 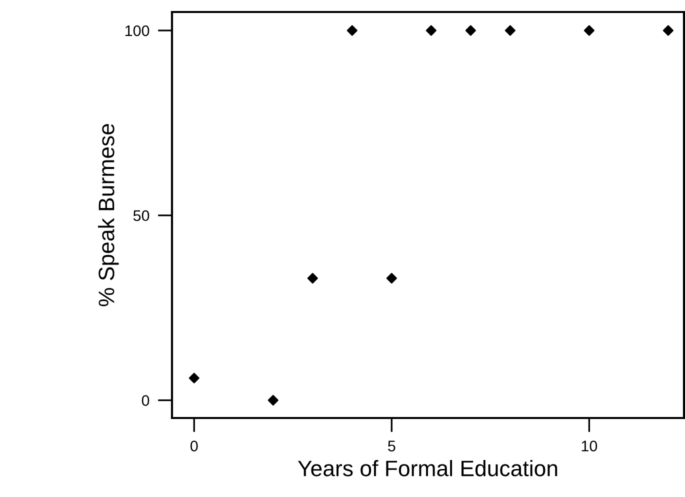 I want to click on y-tick-label: 0, so click(x=146, y=400).